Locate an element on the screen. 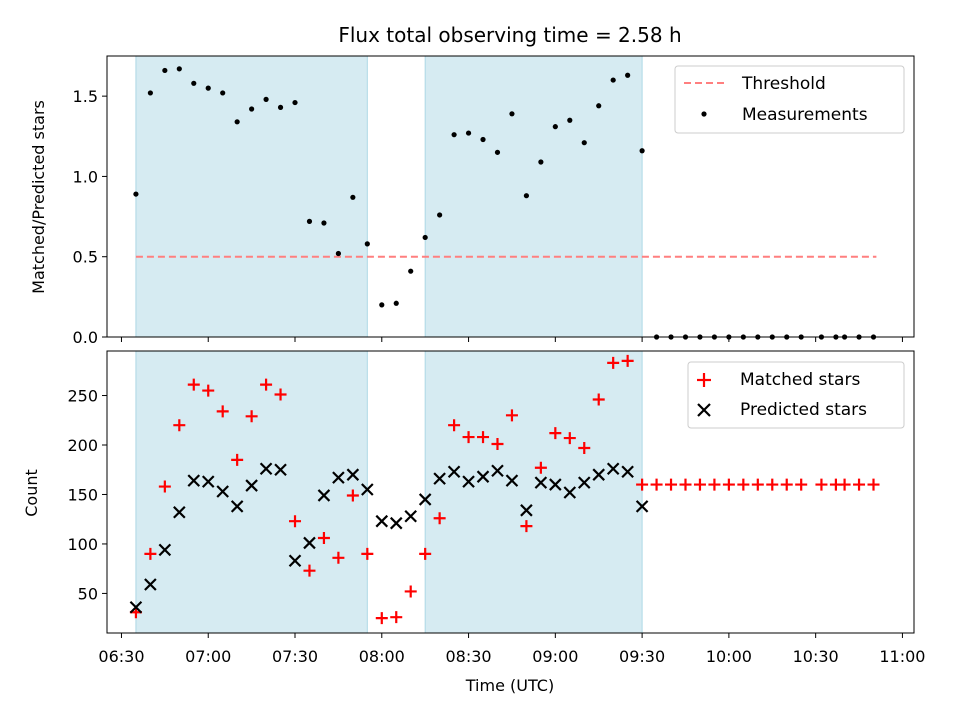  legend-predicted-label: Predicted stars is located at coordinates (803, 410).